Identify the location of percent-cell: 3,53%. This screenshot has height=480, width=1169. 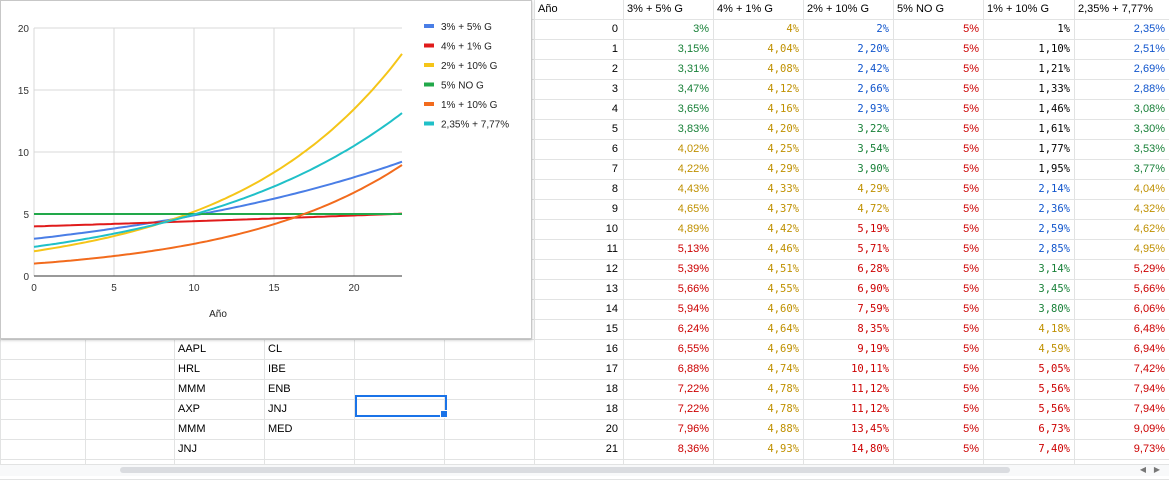
(1149, 149).